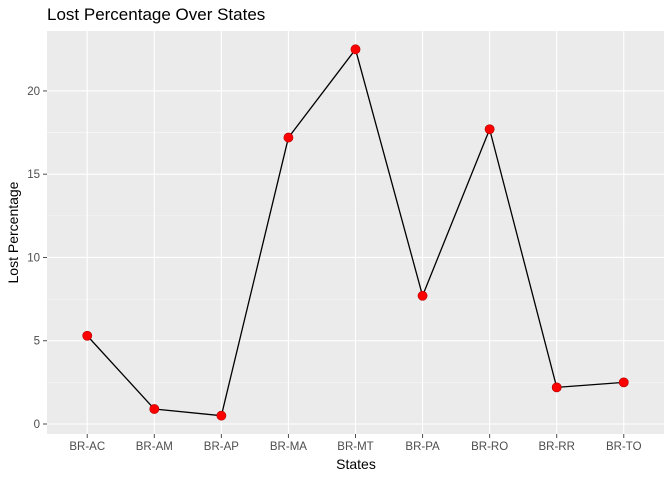 The width and height of the screenshot is (672, 480). What do you see at coordinates (33, 175) in the screenshot?
I see `y-tick-label: 15` at bounding box center [33, 175].